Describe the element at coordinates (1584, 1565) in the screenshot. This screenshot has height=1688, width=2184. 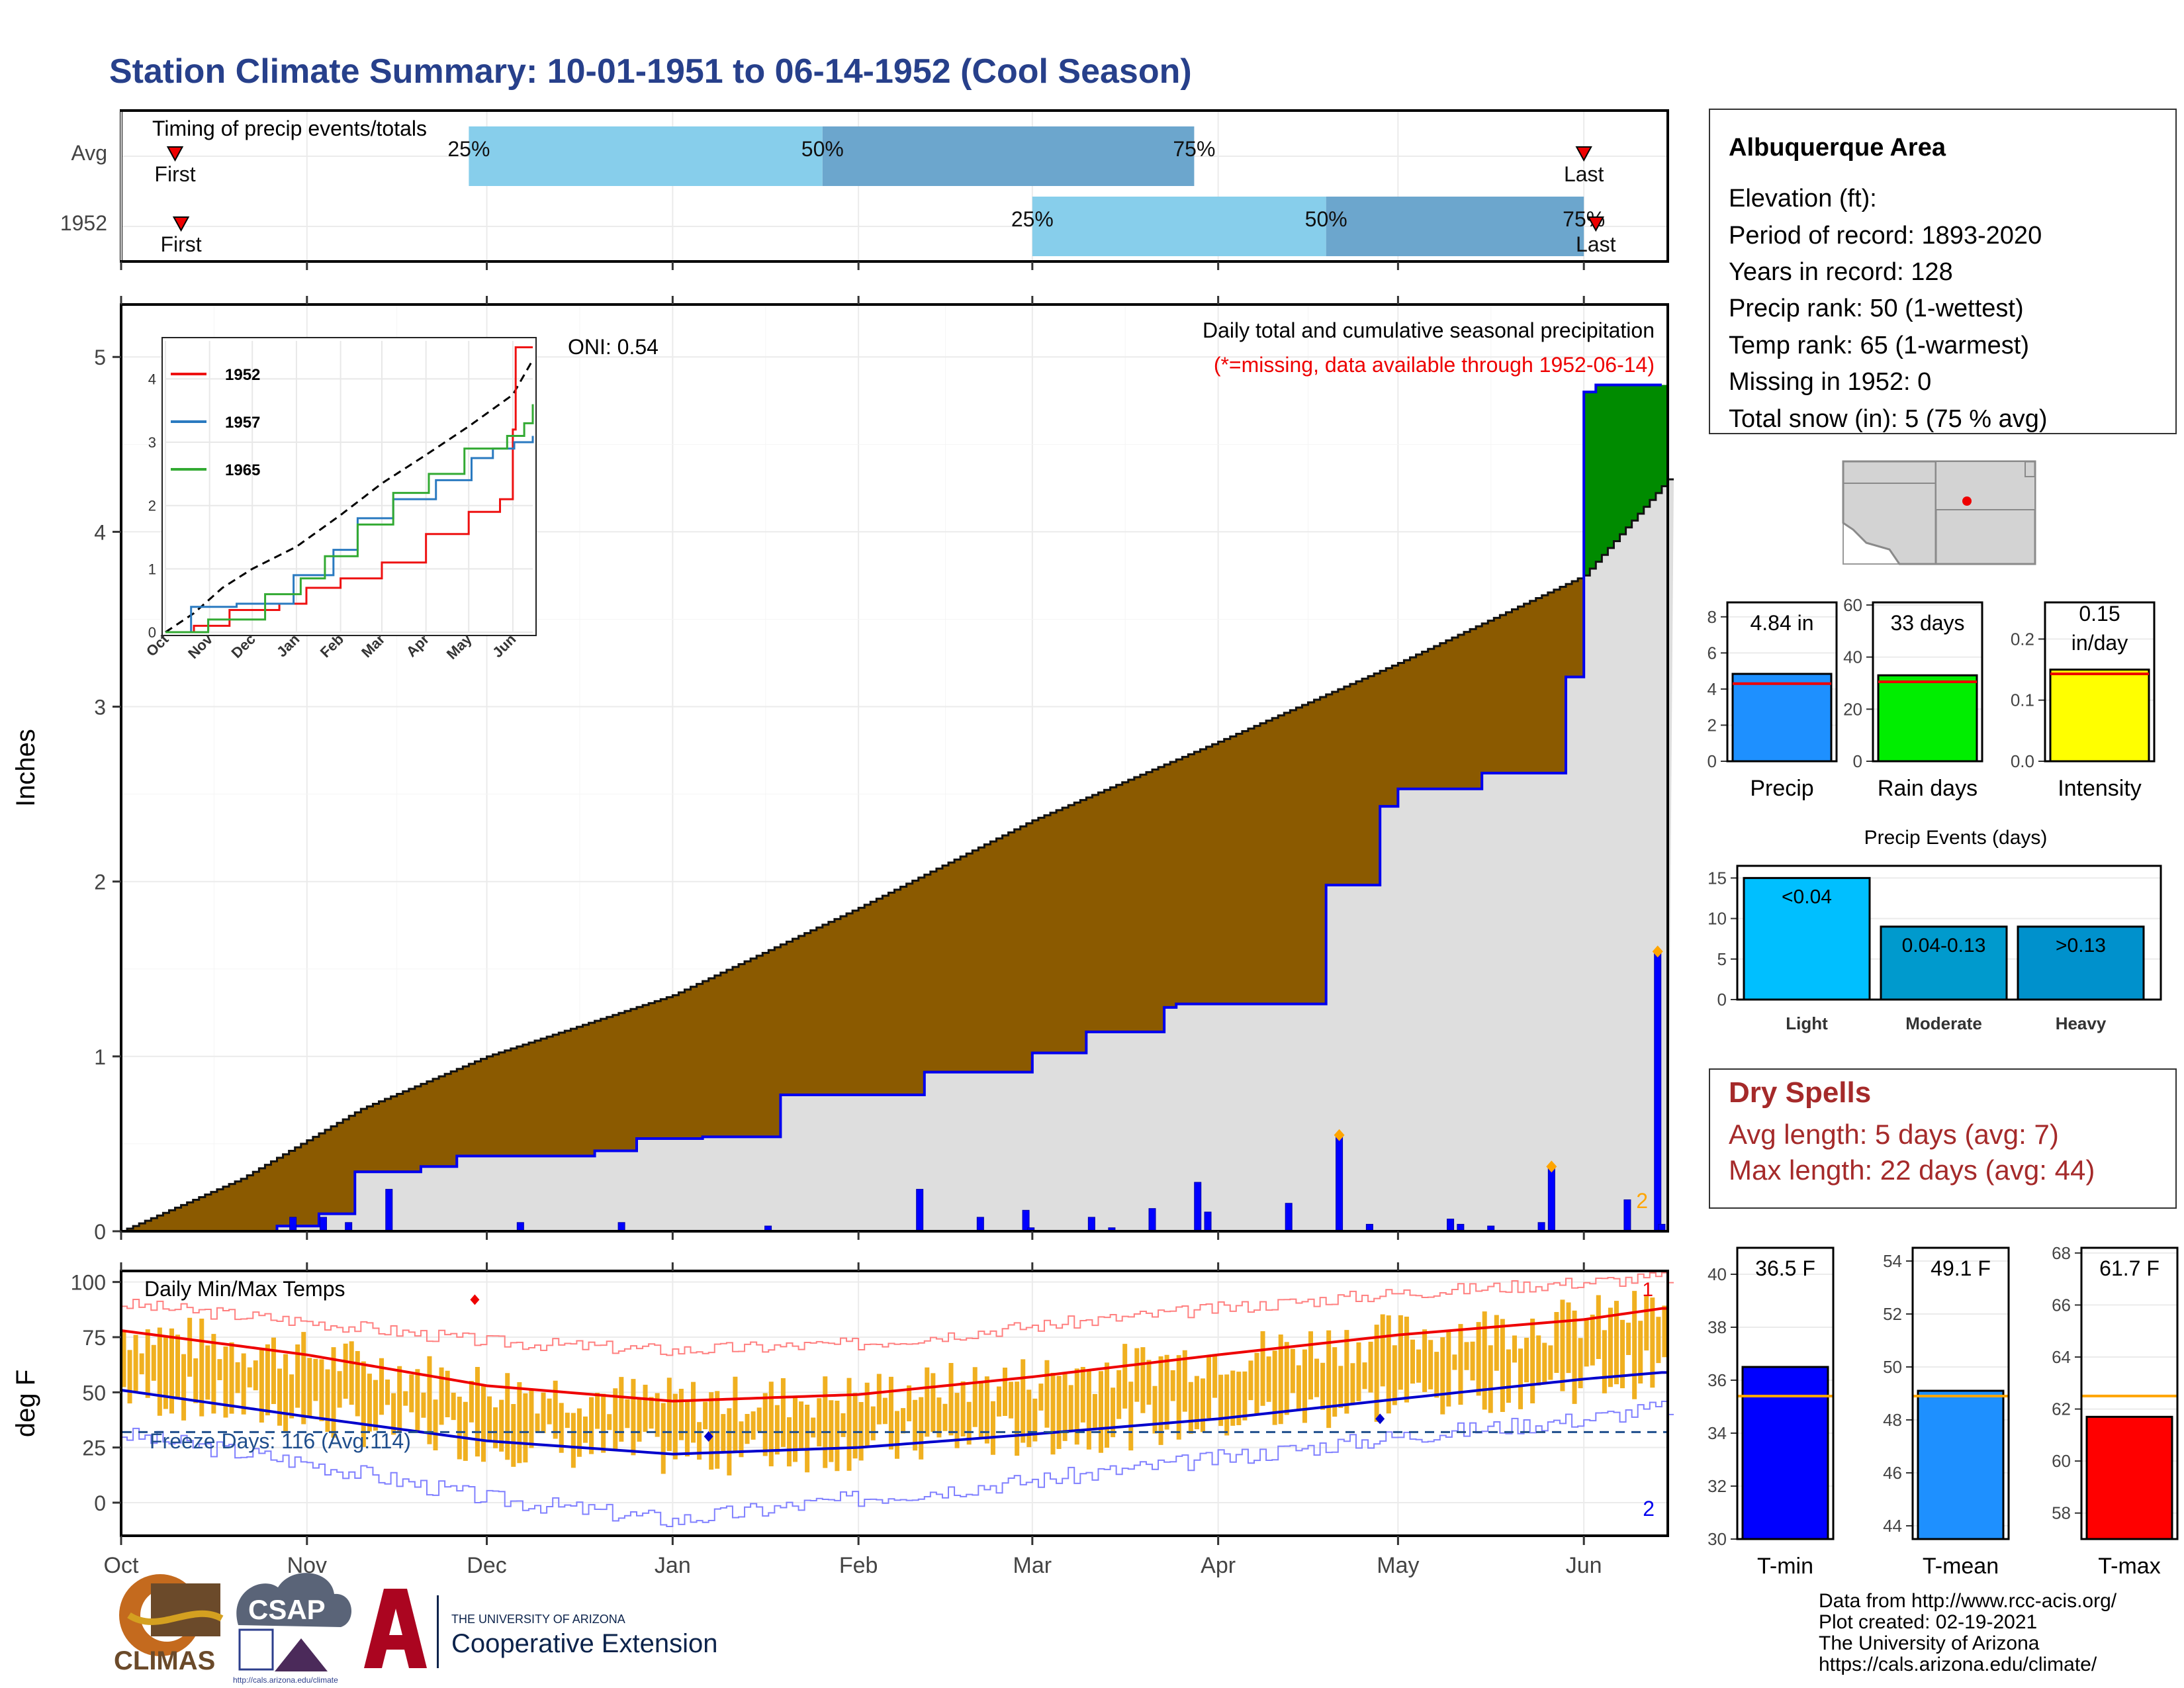
I see `month-tick-label: Jun` at that location.